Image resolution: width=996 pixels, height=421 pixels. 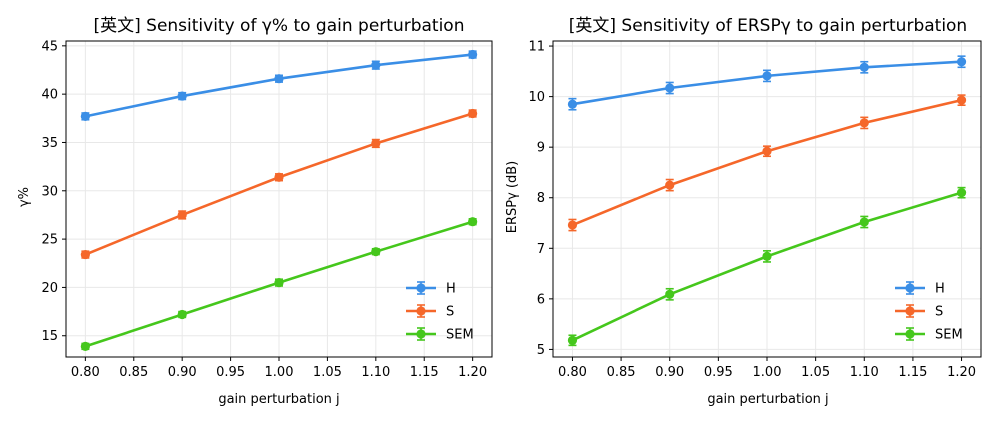 What do you see at coordinates (572, 372) in the screenshot?
I see `right-chart-x-tick-label: 0.80` at bounding box center [572, 372].